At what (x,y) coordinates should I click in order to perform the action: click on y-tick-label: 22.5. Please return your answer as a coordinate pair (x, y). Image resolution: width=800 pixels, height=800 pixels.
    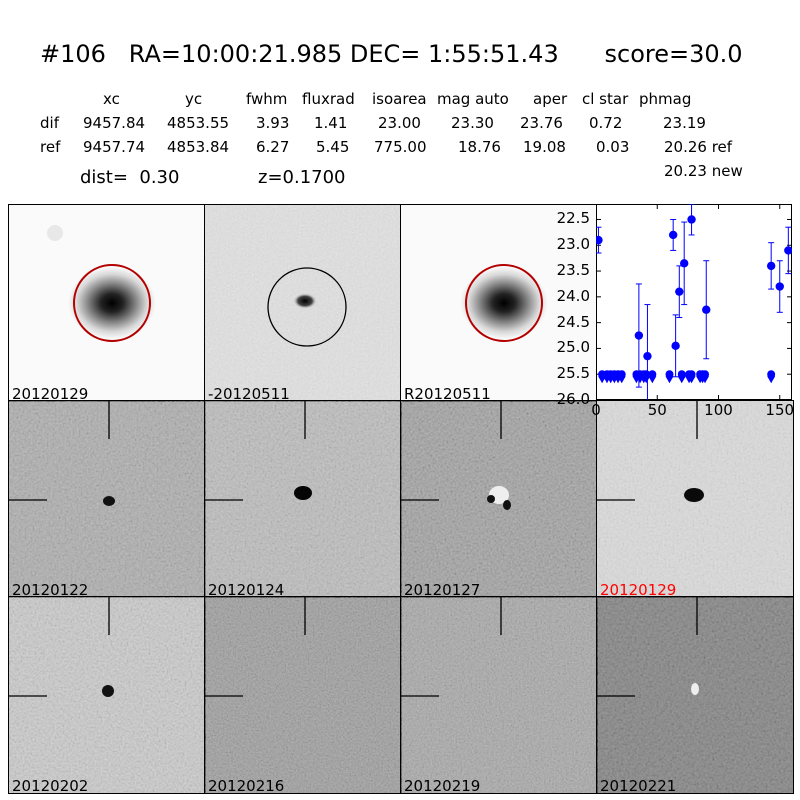
    Looking at the image, I should click on (573, 218).